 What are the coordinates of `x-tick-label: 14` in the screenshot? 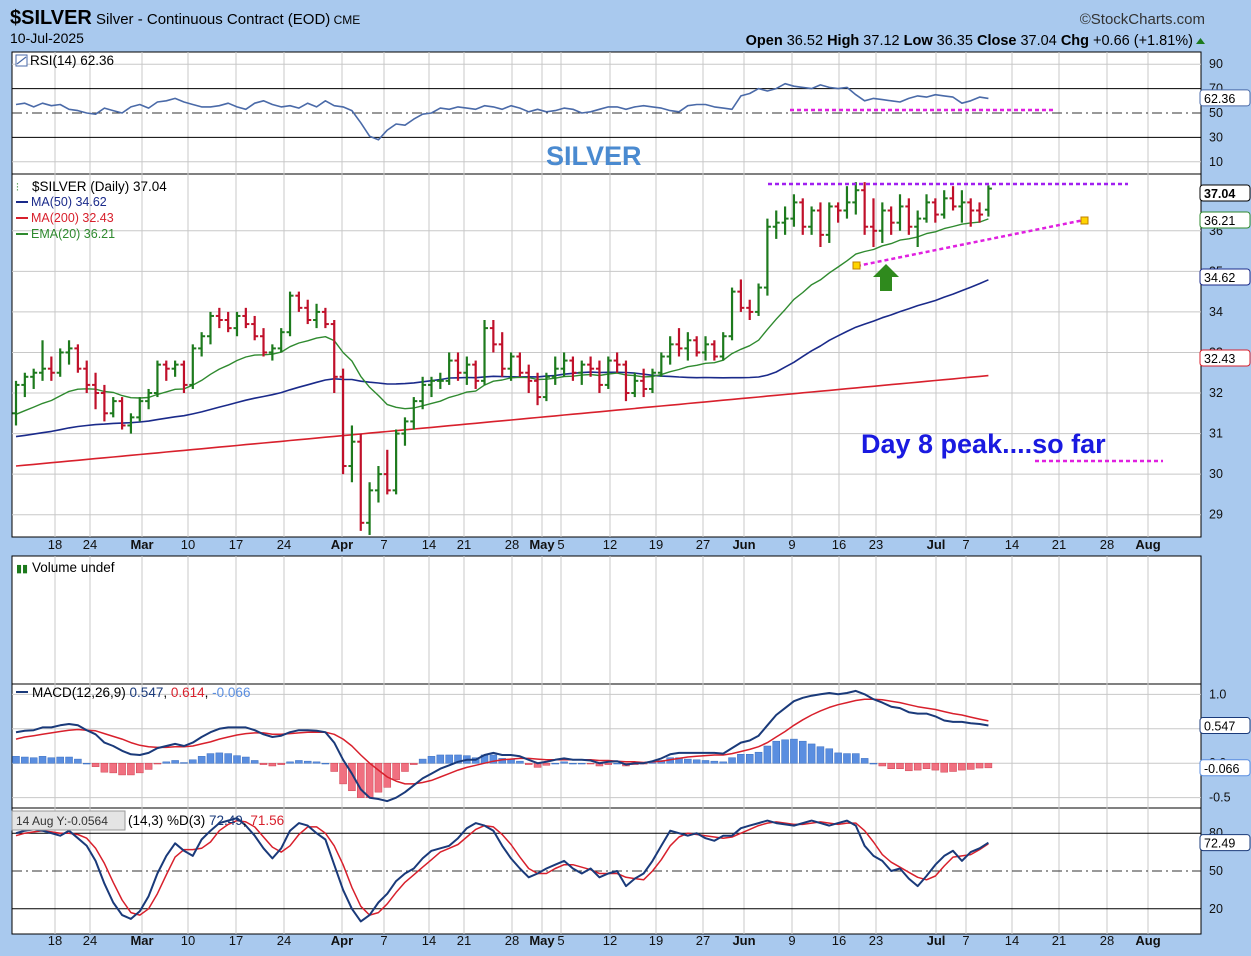 It's located at (1012, 544).